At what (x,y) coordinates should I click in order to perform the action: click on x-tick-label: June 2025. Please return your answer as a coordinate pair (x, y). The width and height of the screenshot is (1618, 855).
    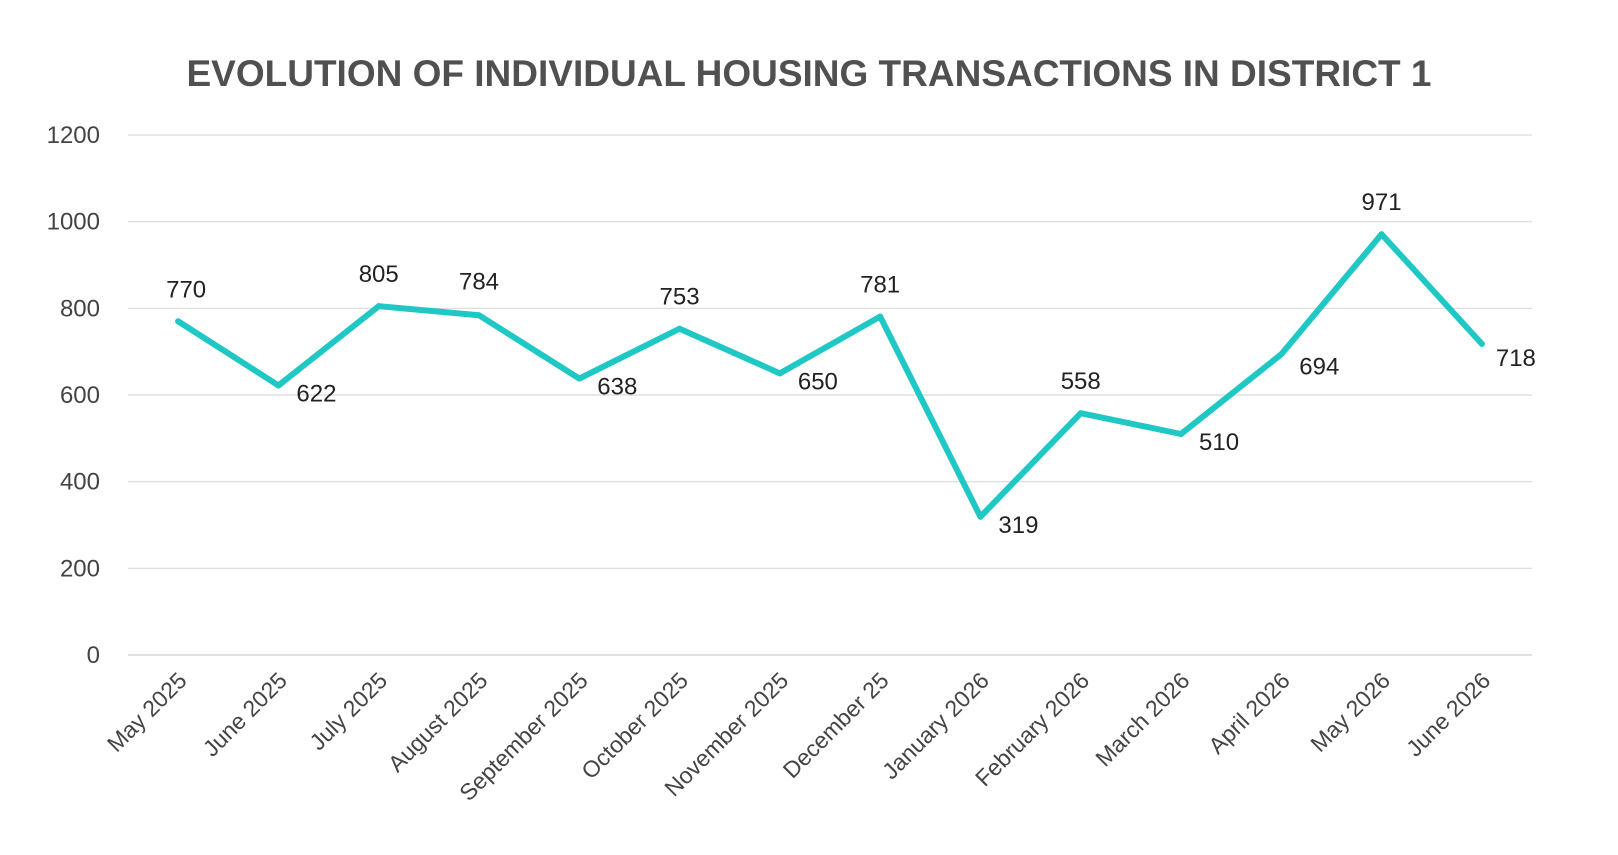
    Looking at the image, I should click on (245, 714).